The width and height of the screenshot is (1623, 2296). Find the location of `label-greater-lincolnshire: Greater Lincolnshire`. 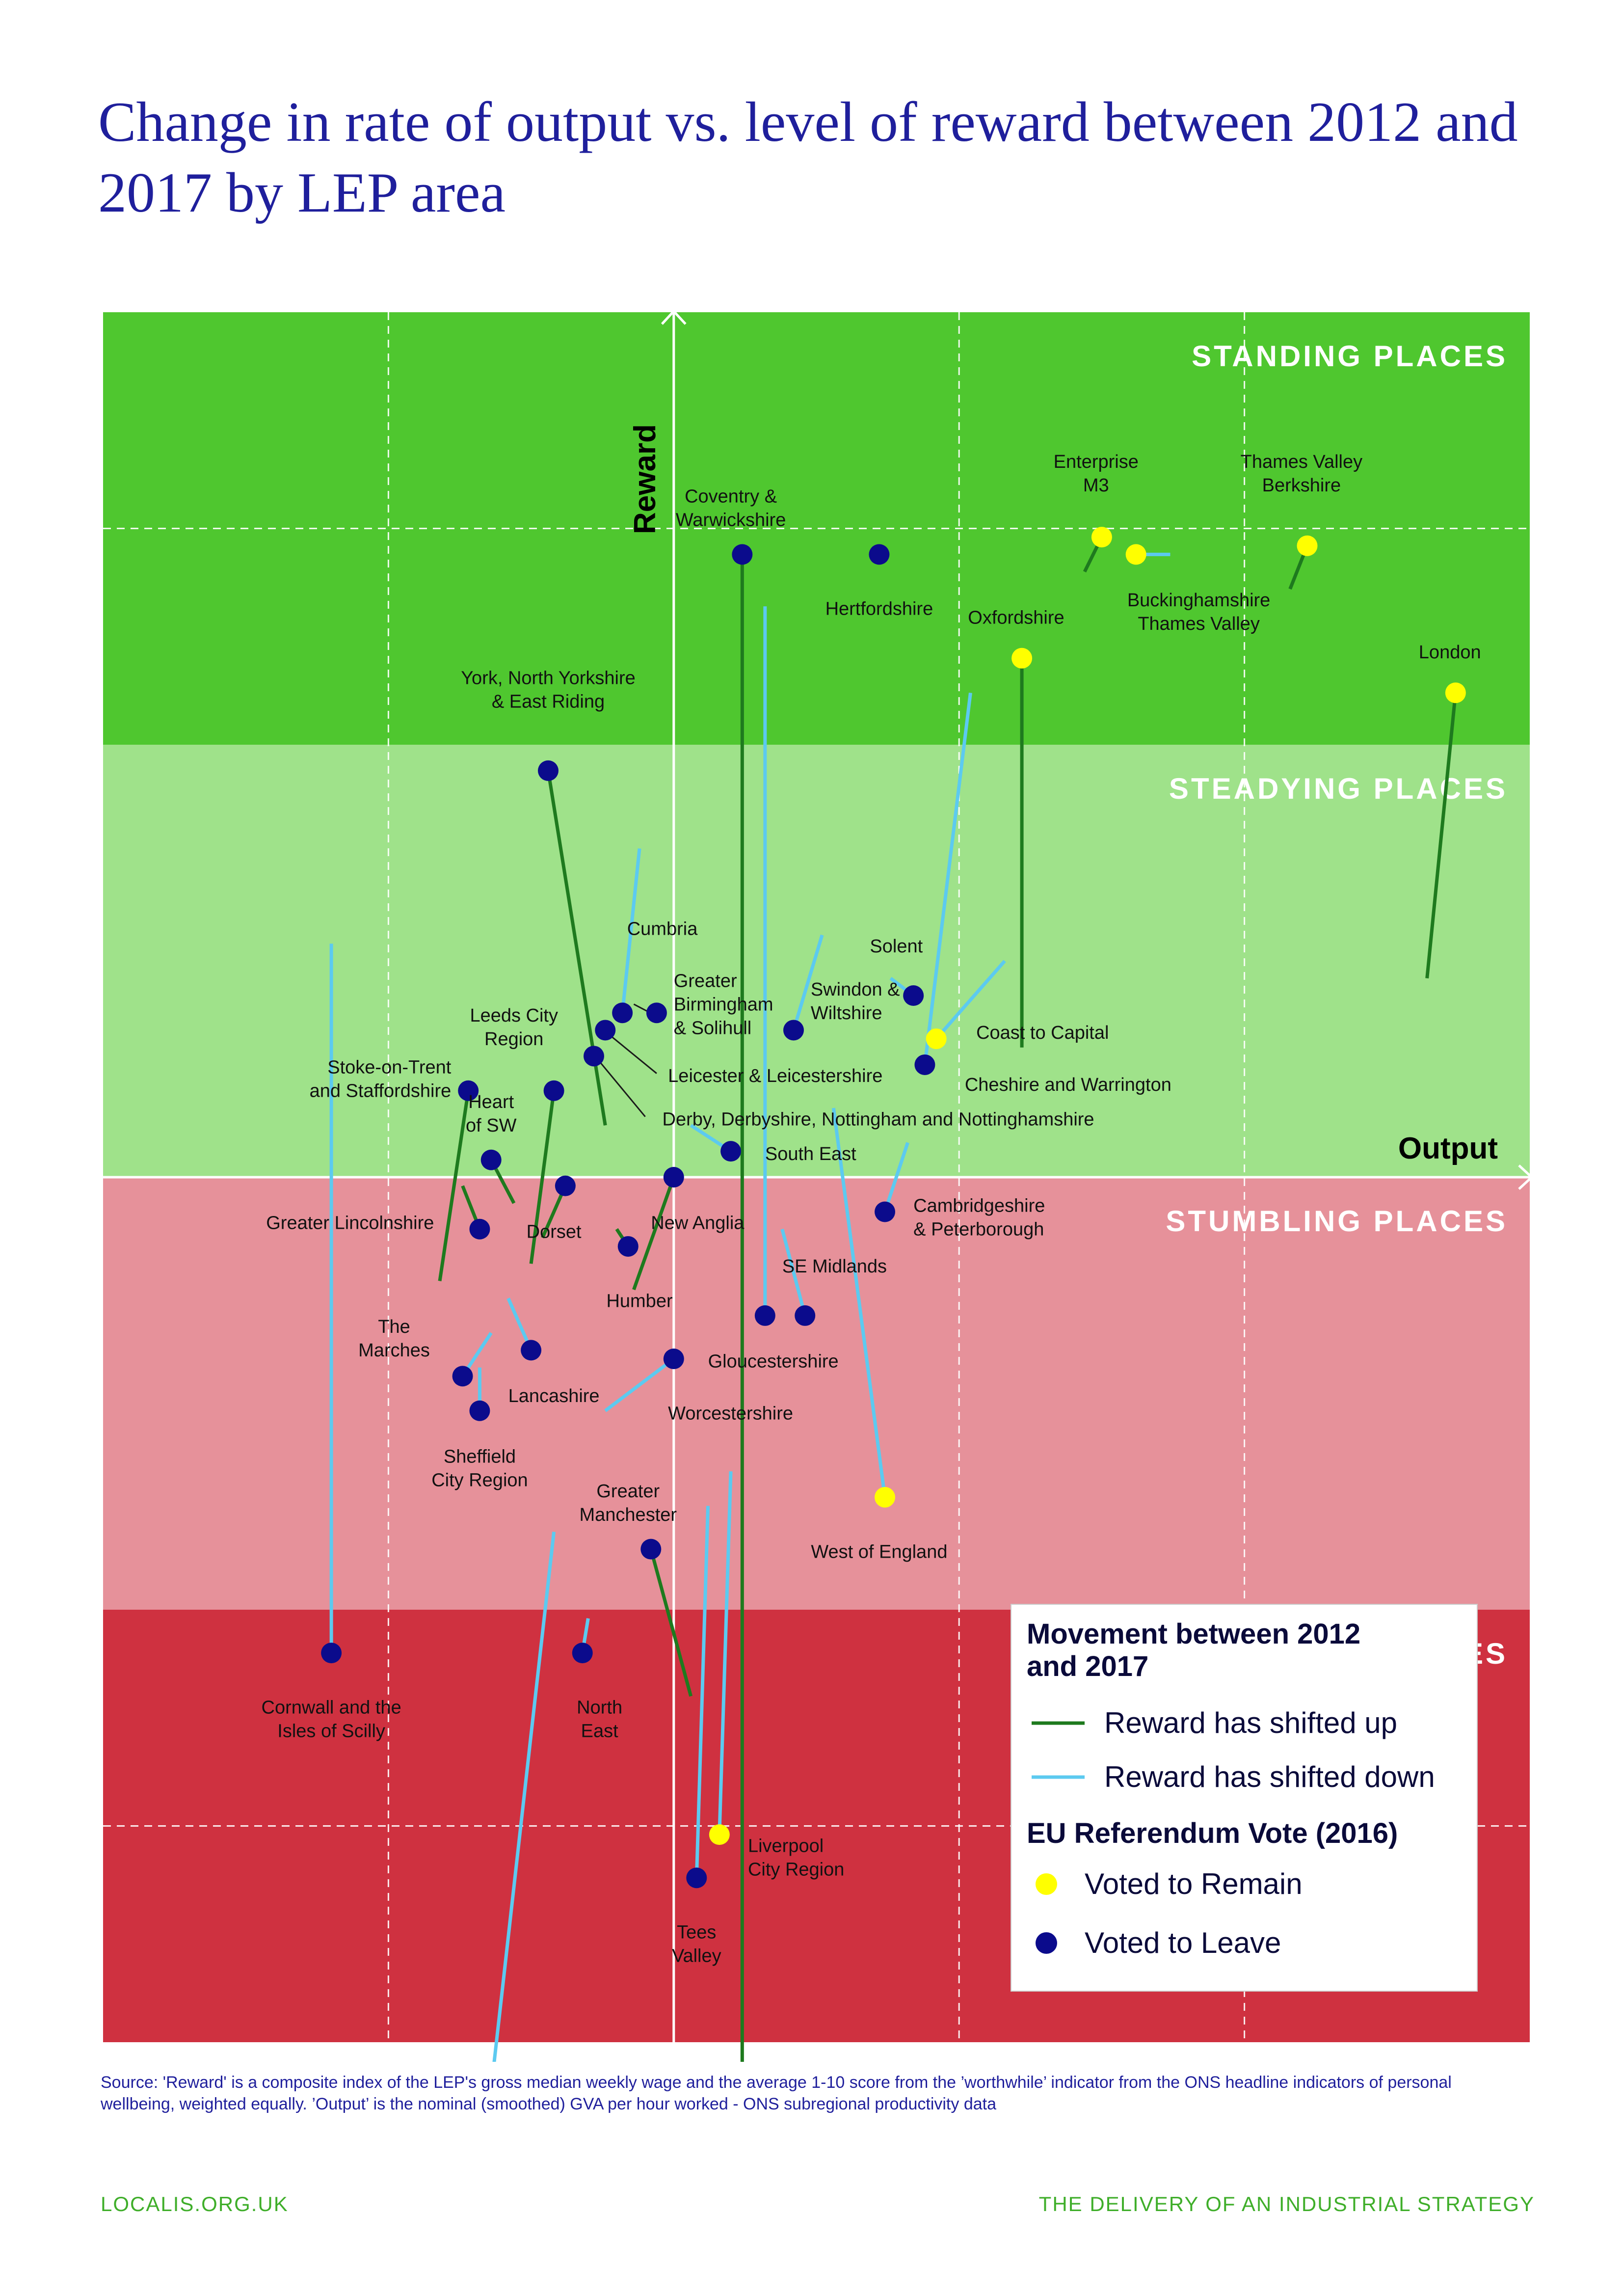

label-greater-lincolnshire: Greater Lincolnshire is located at coordinates (350, 1223).